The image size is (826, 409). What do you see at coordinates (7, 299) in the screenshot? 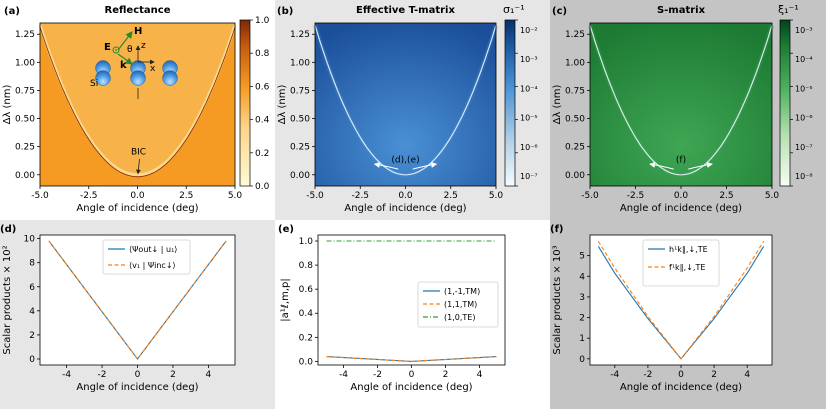
I see `y-axis-label: Scalar products × 10²` at bounding box center [7, 299].